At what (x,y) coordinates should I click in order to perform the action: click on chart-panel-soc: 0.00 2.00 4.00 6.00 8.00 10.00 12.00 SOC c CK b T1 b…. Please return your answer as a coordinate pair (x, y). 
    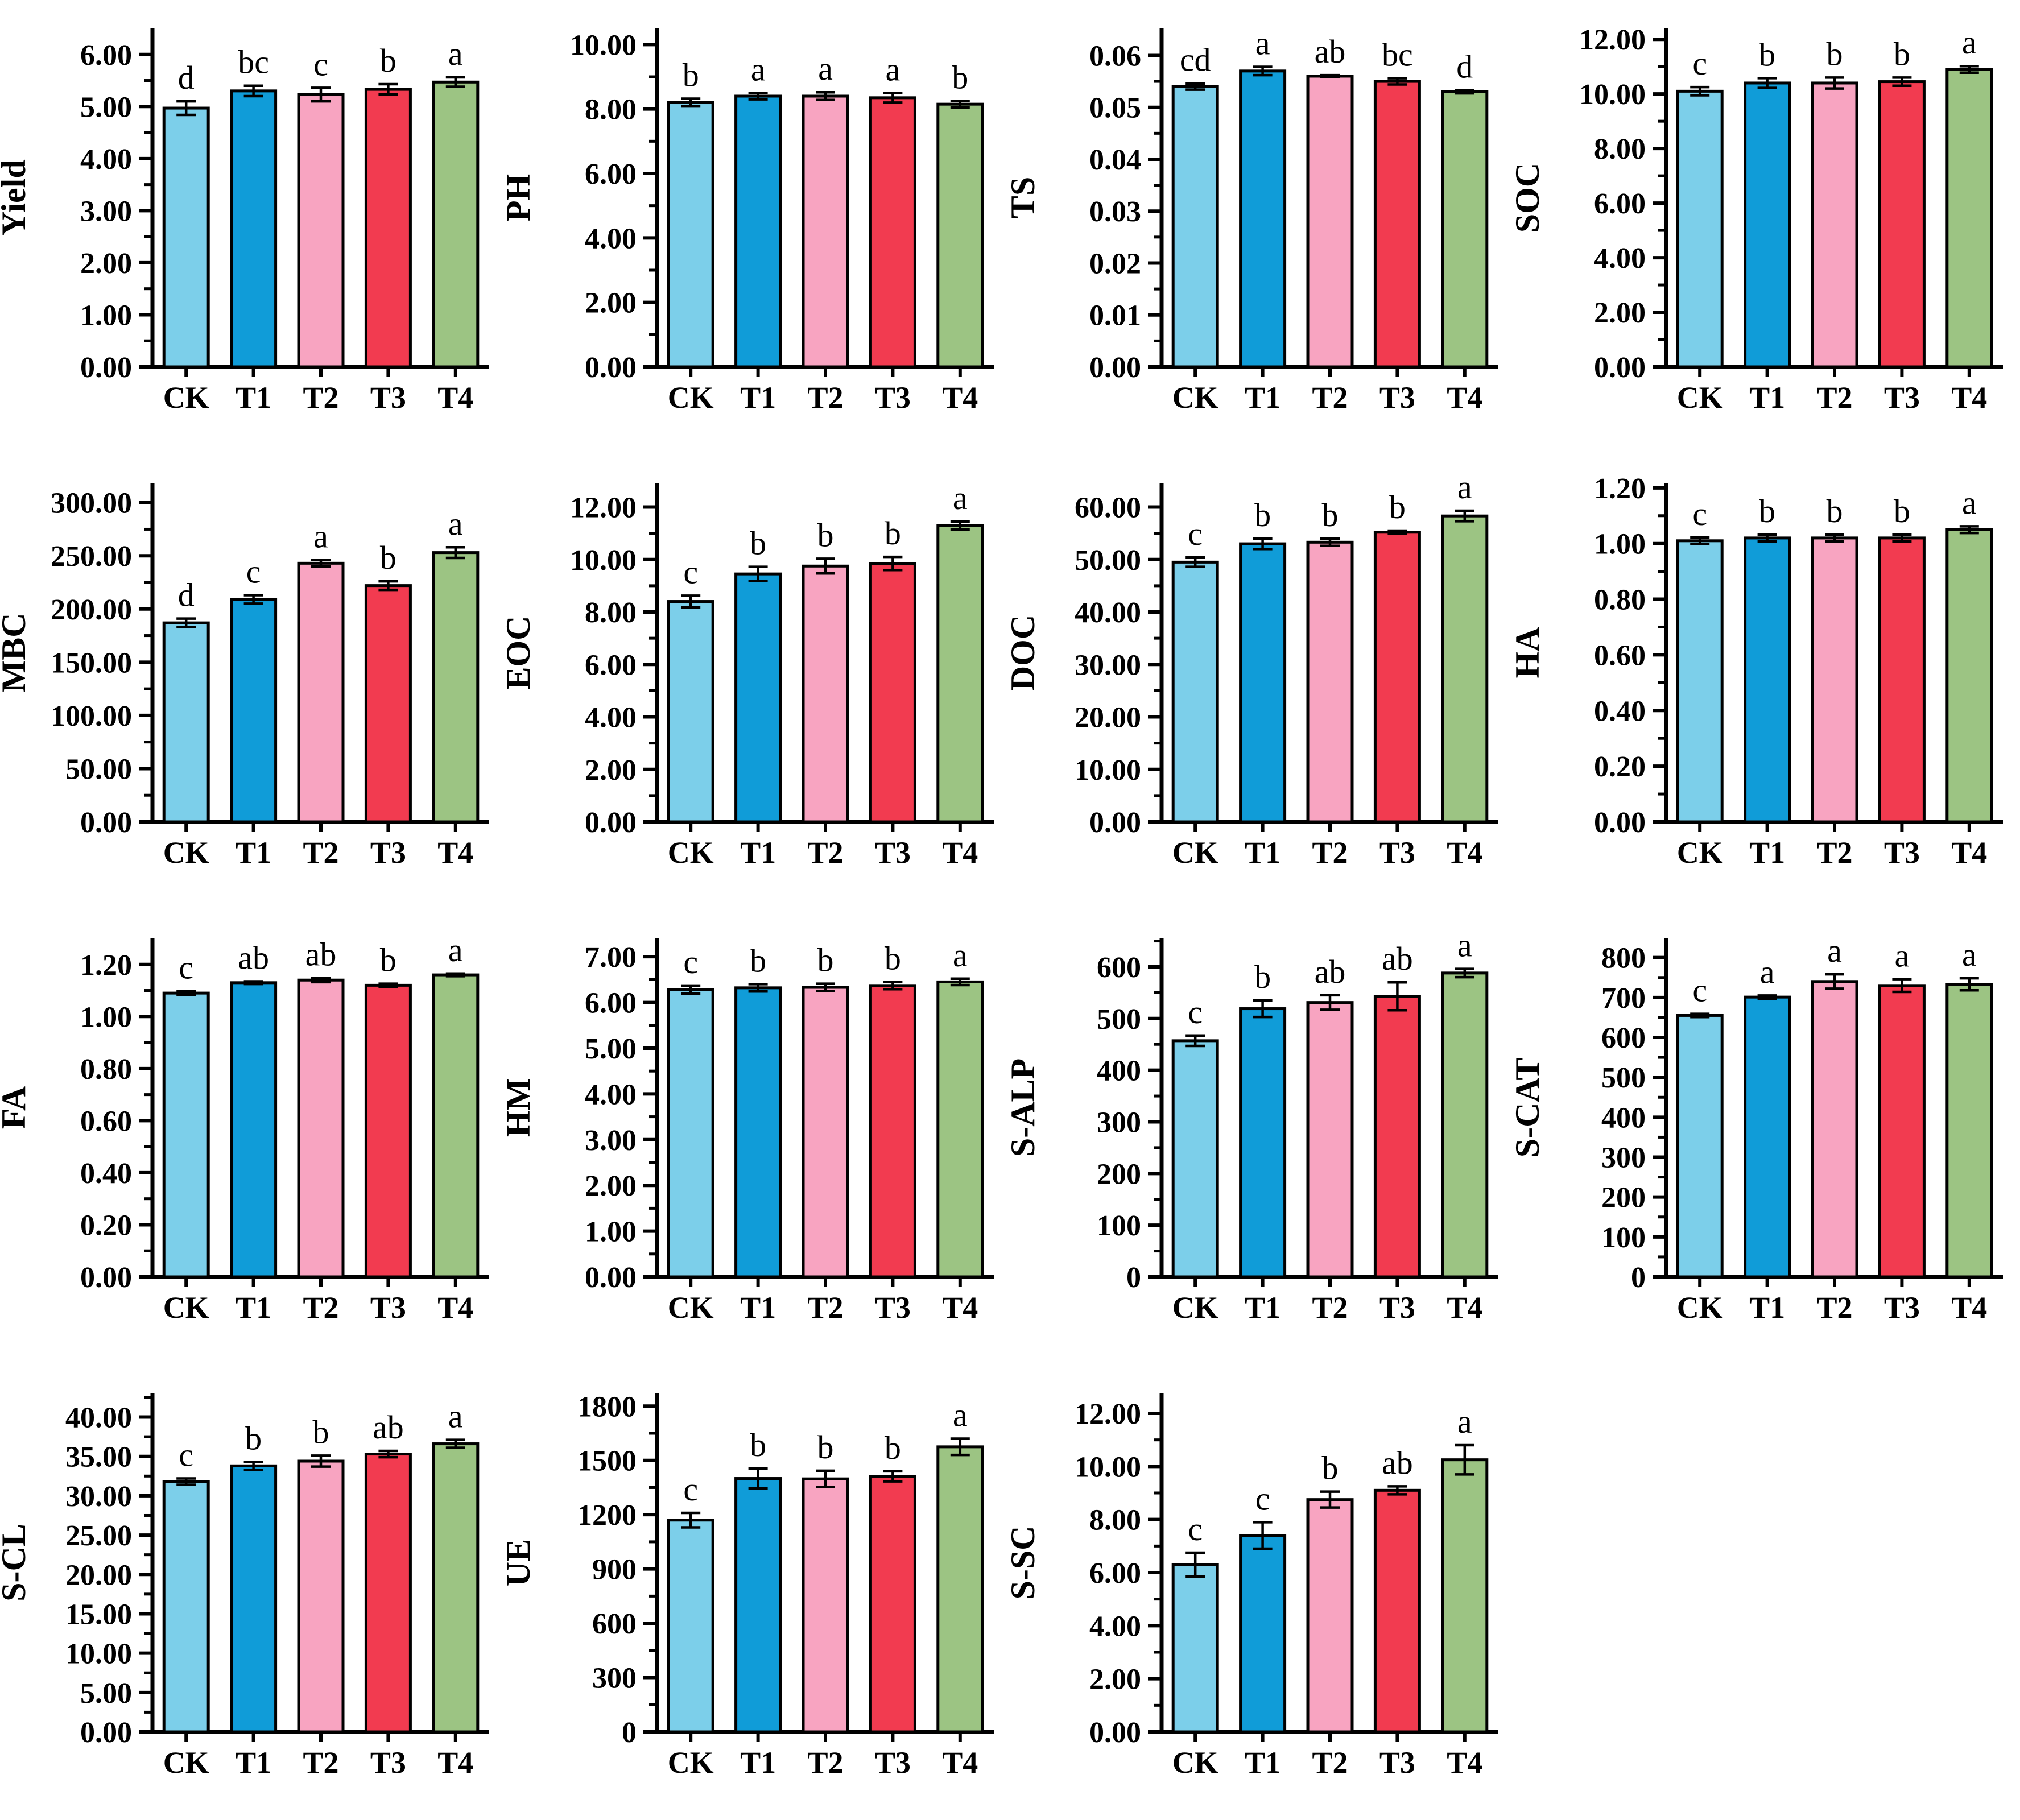
    Looking at the image, I should click on (1766, 227).